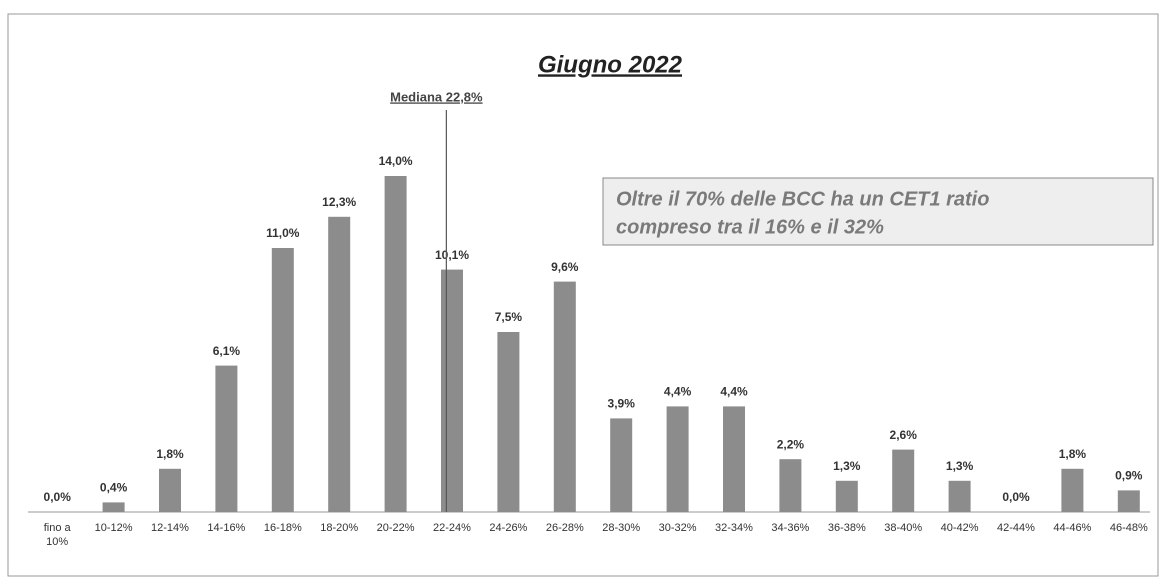 Image resolution: width=1164 pixels, height=586 pixels. I want to click on x-tick-label: 14-16%, so click(226, 528).